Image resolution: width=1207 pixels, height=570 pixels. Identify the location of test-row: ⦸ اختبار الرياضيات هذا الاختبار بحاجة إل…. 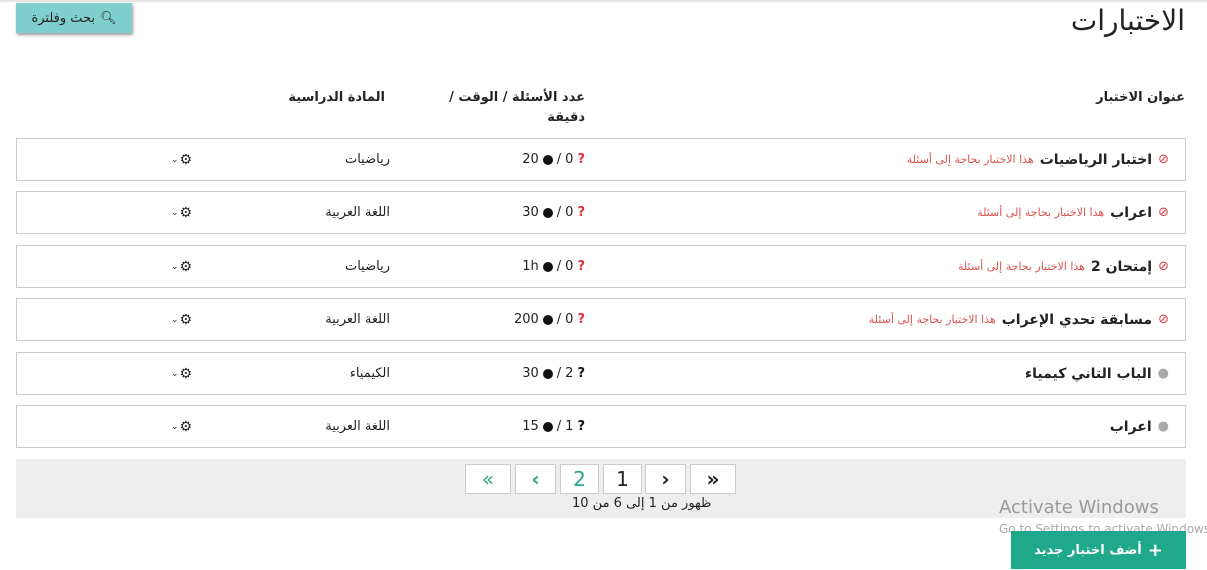
(601, 159).